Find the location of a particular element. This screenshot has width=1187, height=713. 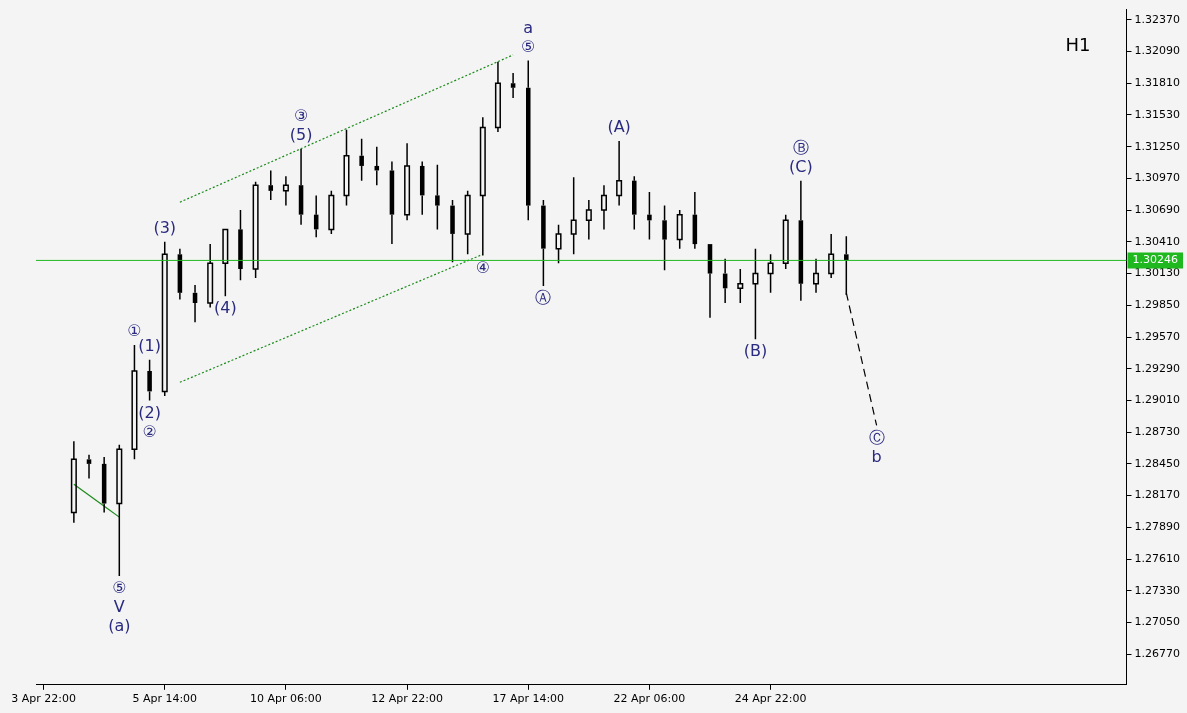

y-tick-label: 1.32090 is located at coordinates (1157, 51).